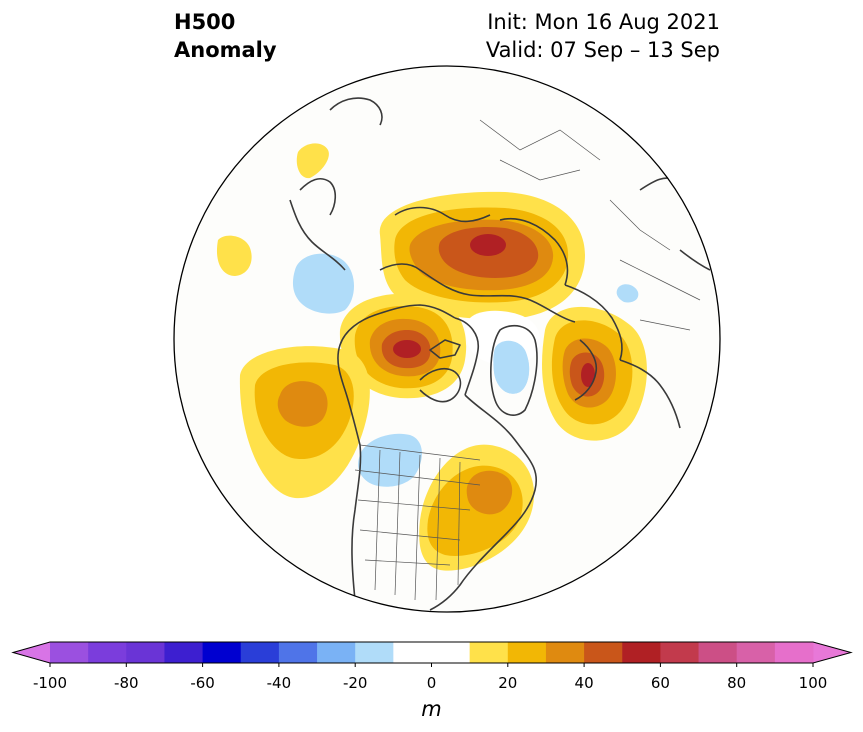 This screenshot has height=732, width=863. What do you see at coordinates (225, 50) in the screenshot?
I see `title-type: Anomaly` at bounding box center [225, 50].